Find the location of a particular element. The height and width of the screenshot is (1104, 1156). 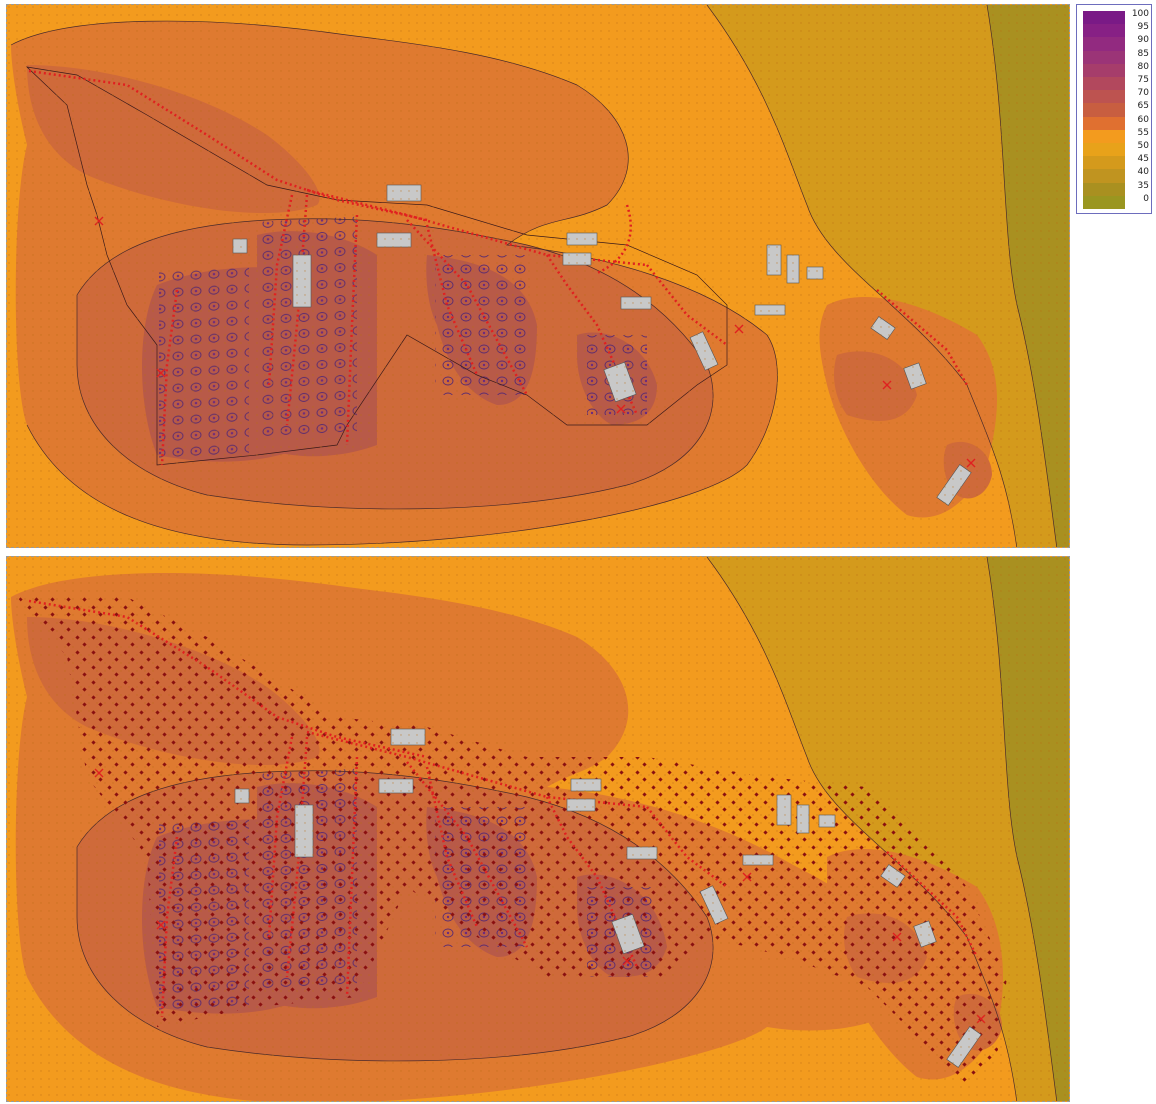

legend-label: 70 is located at coordinates (1143, 93).